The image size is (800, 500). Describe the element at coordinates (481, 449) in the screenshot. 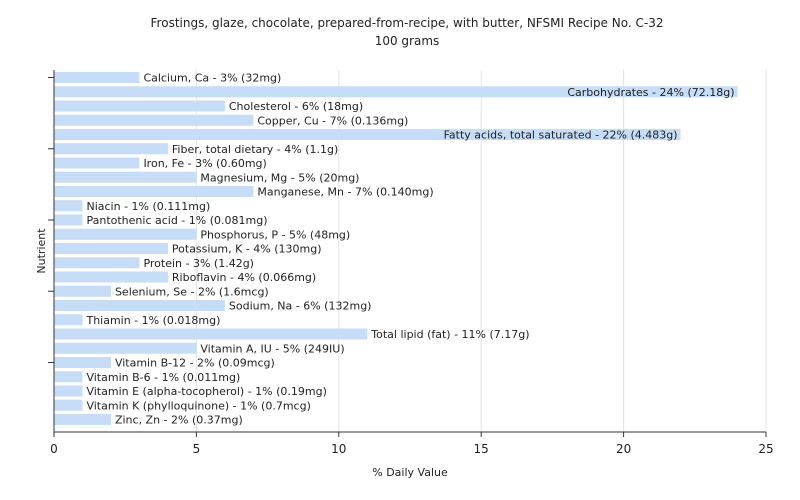

I see `x-tick-label: 15` at that location.